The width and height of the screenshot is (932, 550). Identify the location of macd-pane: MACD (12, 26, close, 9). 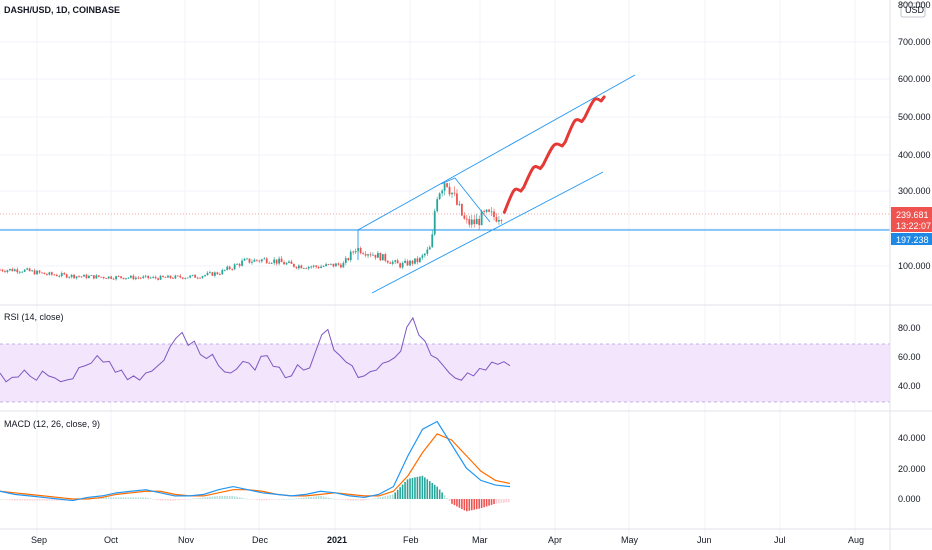
(255, 465).